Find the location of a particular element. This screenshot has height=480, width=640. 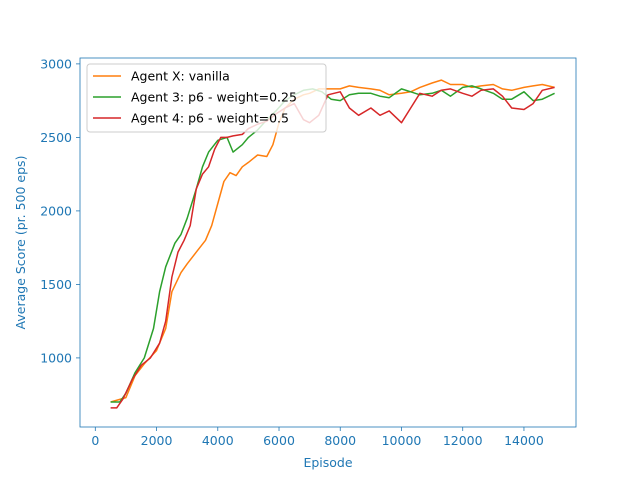

y-axis-ticks: 1000 1500 2000 2500 3000 is located at coordinates (60, 210).